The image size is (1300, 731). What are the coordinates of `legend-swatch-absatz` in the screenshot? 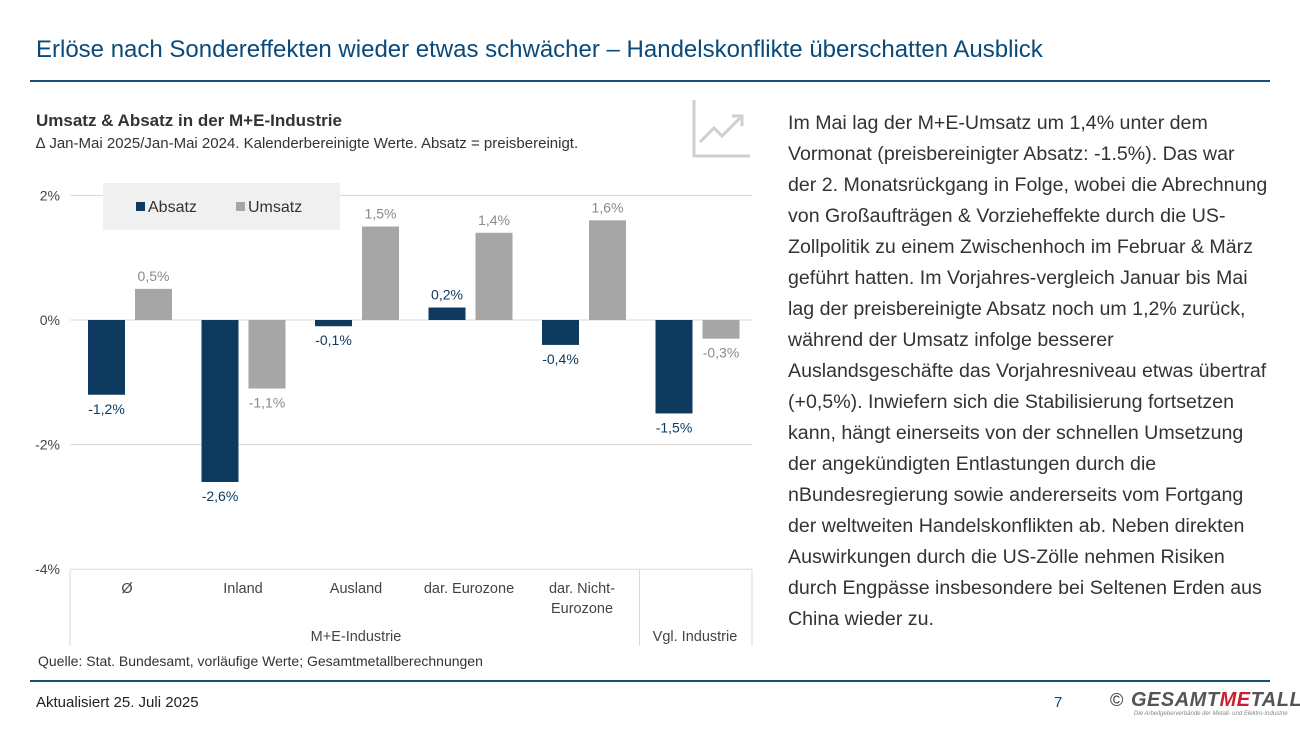 It's located at (140, 206).